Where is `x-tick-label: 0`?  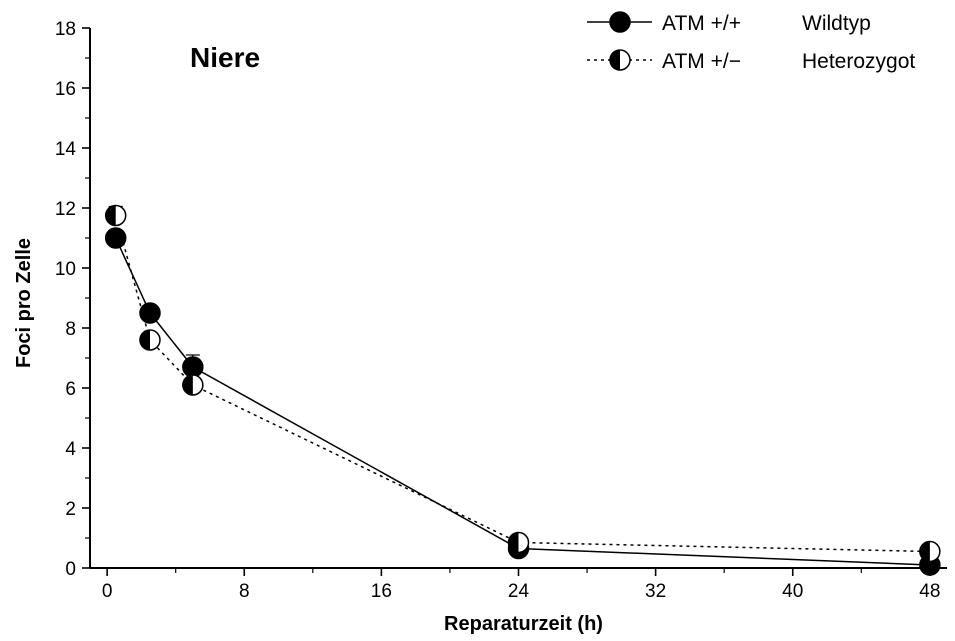 x-tick-label: 0 is located at coordinates (107, 591).